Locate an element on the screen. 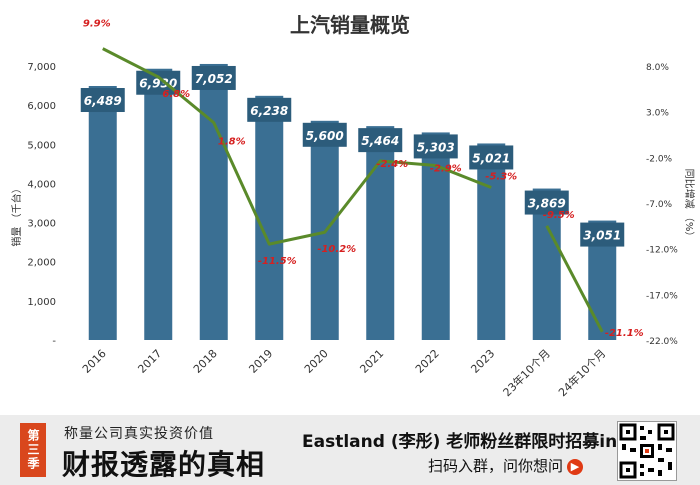 The width and height of the screenshot is (700, 485). line-value-label: -21.1% is located at coordinates (624, 333).